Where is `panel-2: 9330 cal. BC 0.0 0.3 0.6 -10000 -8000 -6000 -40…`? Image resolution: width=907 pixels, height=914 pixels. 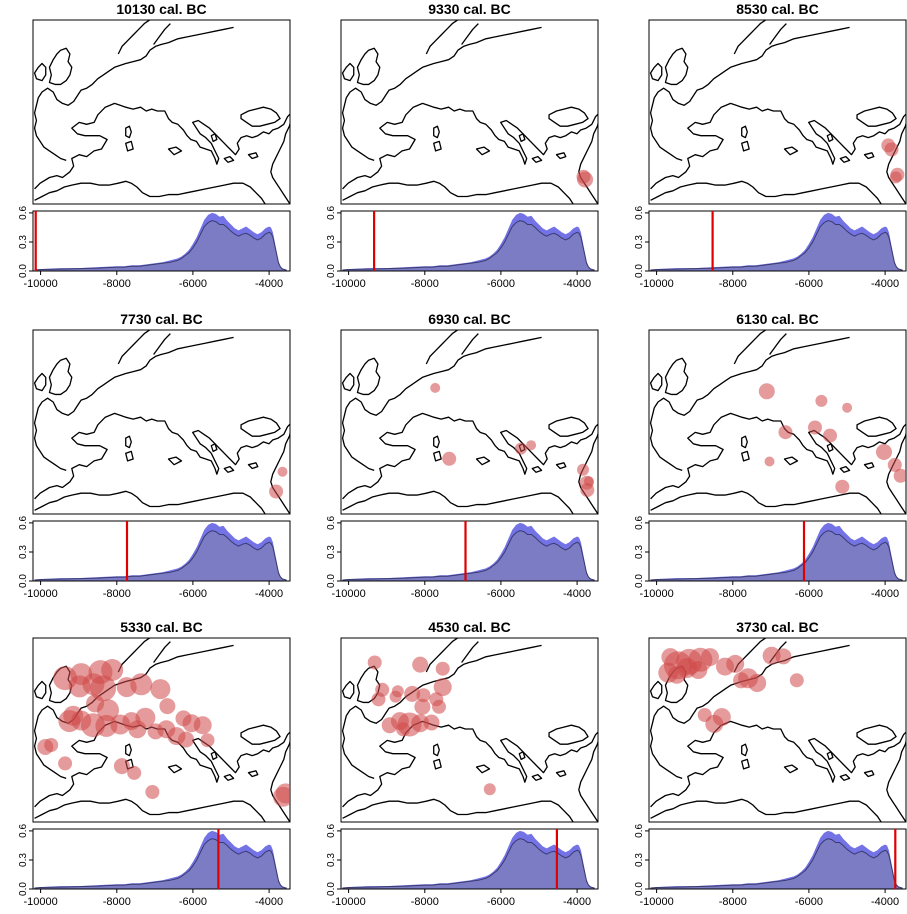
panel-2: 9330 cal. BC 0.0 0.3 0.6 -10000 -8000 -6000 -40… is located at coordinates (462, 145).